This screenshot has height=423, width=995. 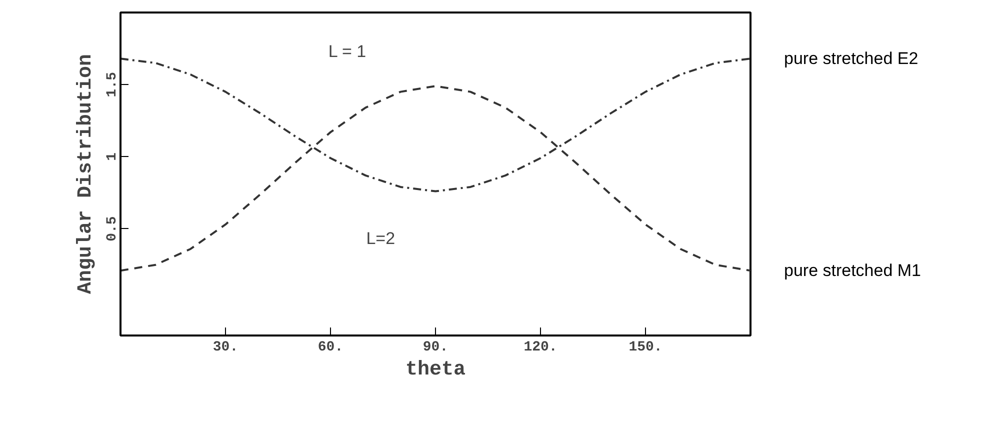 I want to click on y-tick-label: 1.5, so click(x=112, y=85).